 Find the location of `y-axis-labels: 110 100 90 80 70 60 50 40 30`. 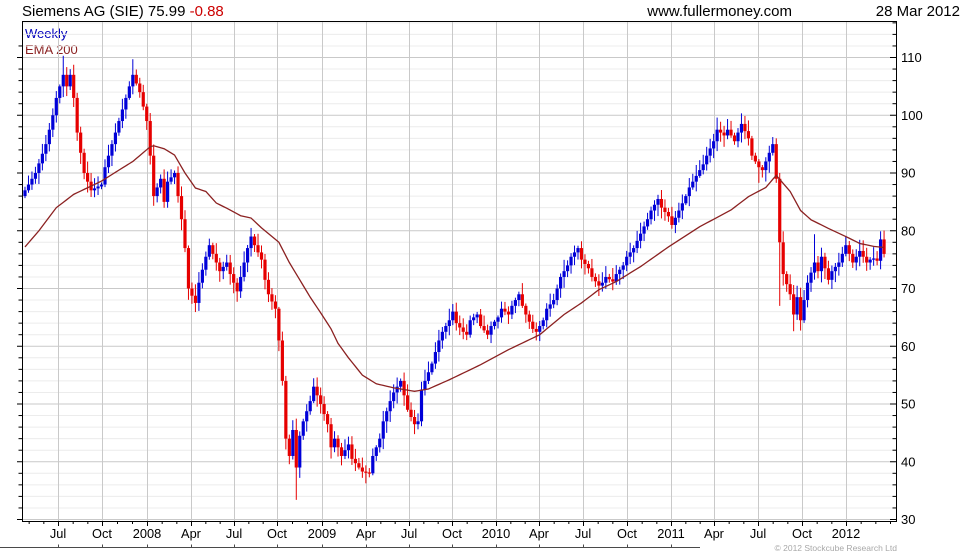

y-axis-labels: 110 100 90 80 70 60 50 40 30 is located at coordinates (912, 288).